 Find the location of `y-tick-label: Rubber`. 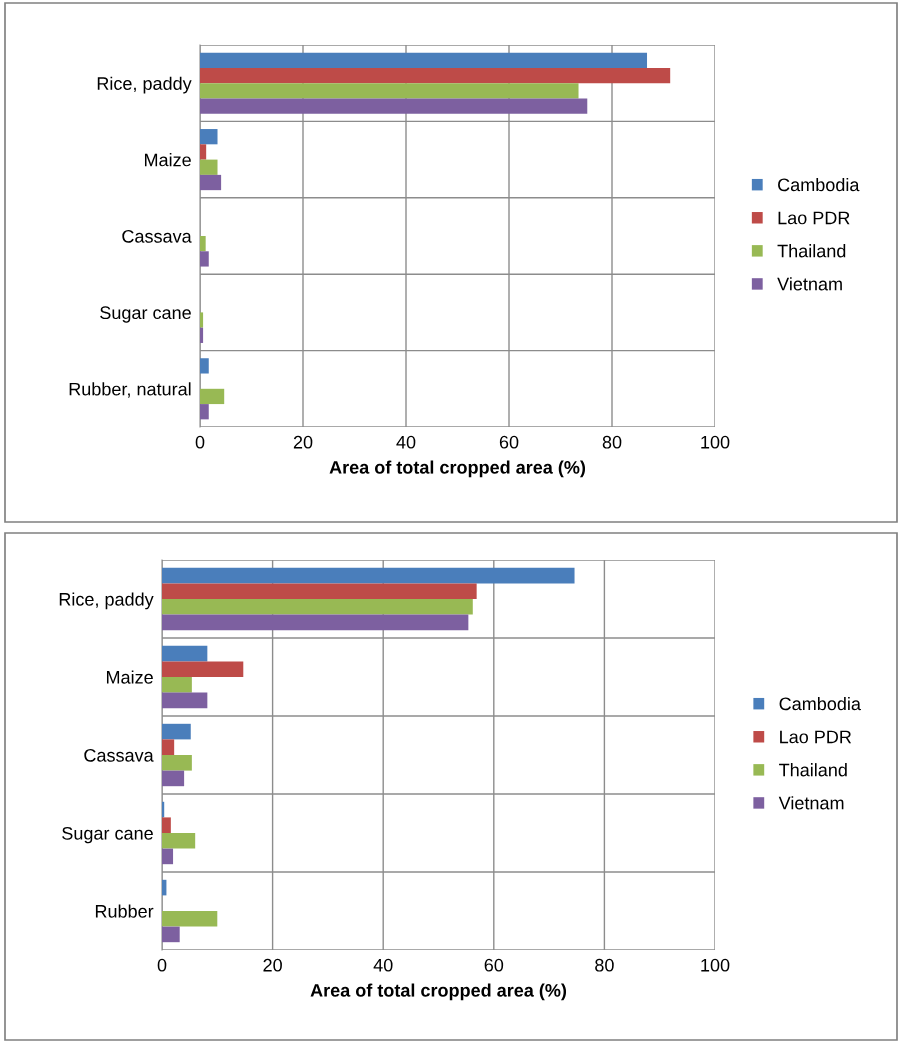

y-tick-label: Rubber is located at coordinates (124, 911).